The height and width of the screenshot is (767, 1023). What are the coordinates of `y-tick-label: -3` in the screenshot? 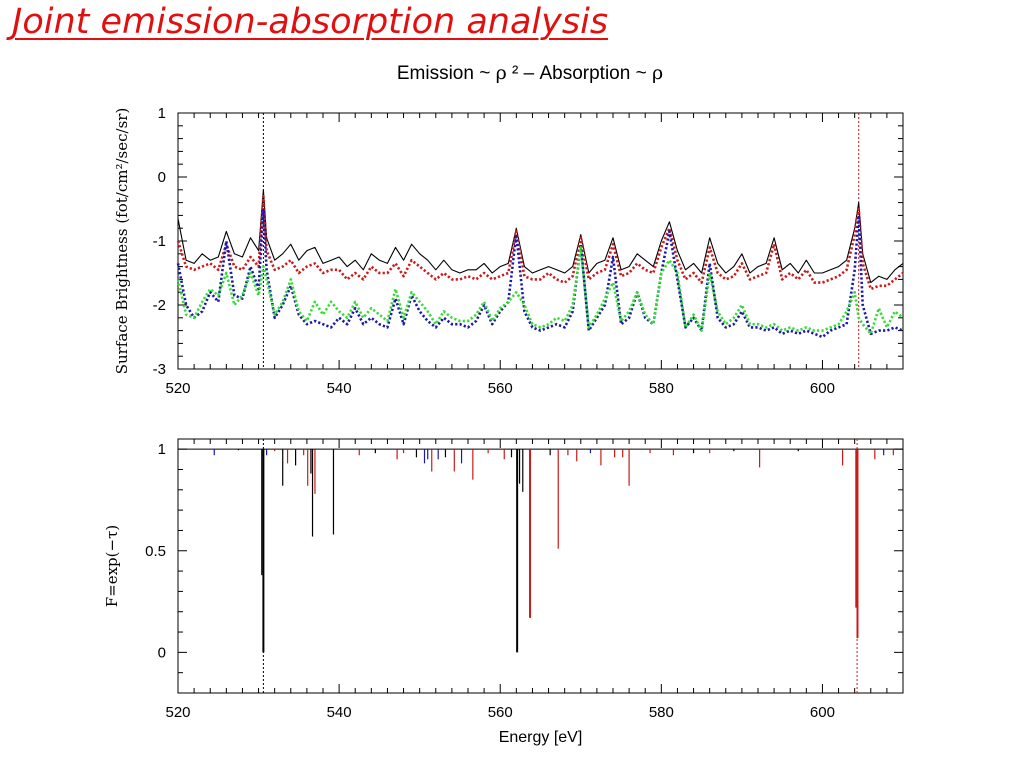 It's located at (159, 369).